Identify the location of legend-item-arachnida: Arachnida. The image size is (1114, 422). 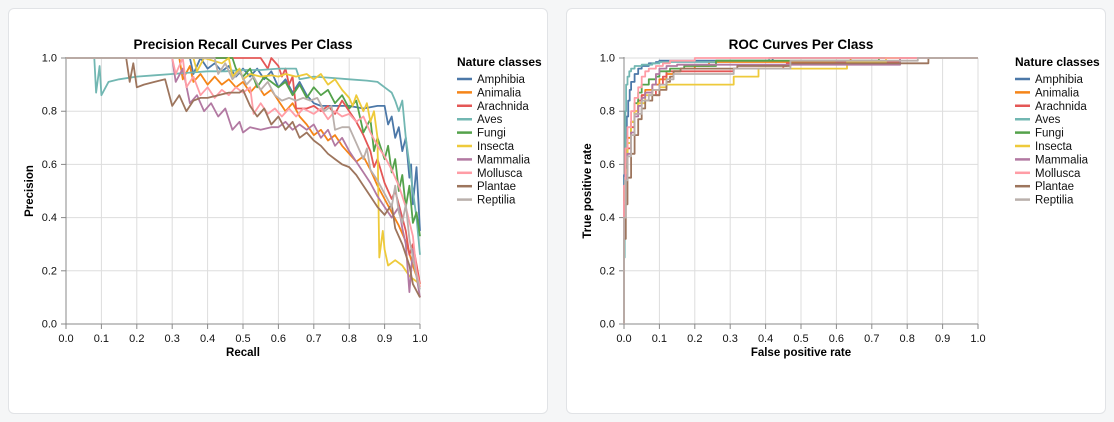
(493, 107).